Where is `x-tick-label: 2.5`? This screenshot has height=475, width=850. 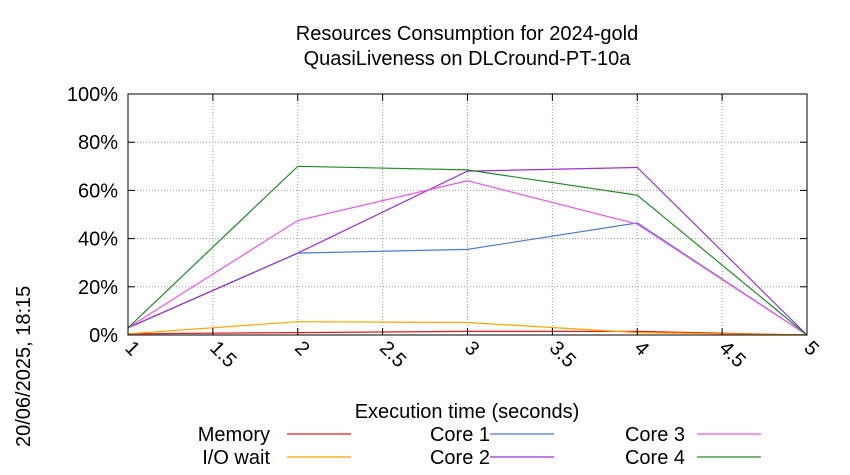
x-tick-label: 2.5 is located at coordinates (392, 354).